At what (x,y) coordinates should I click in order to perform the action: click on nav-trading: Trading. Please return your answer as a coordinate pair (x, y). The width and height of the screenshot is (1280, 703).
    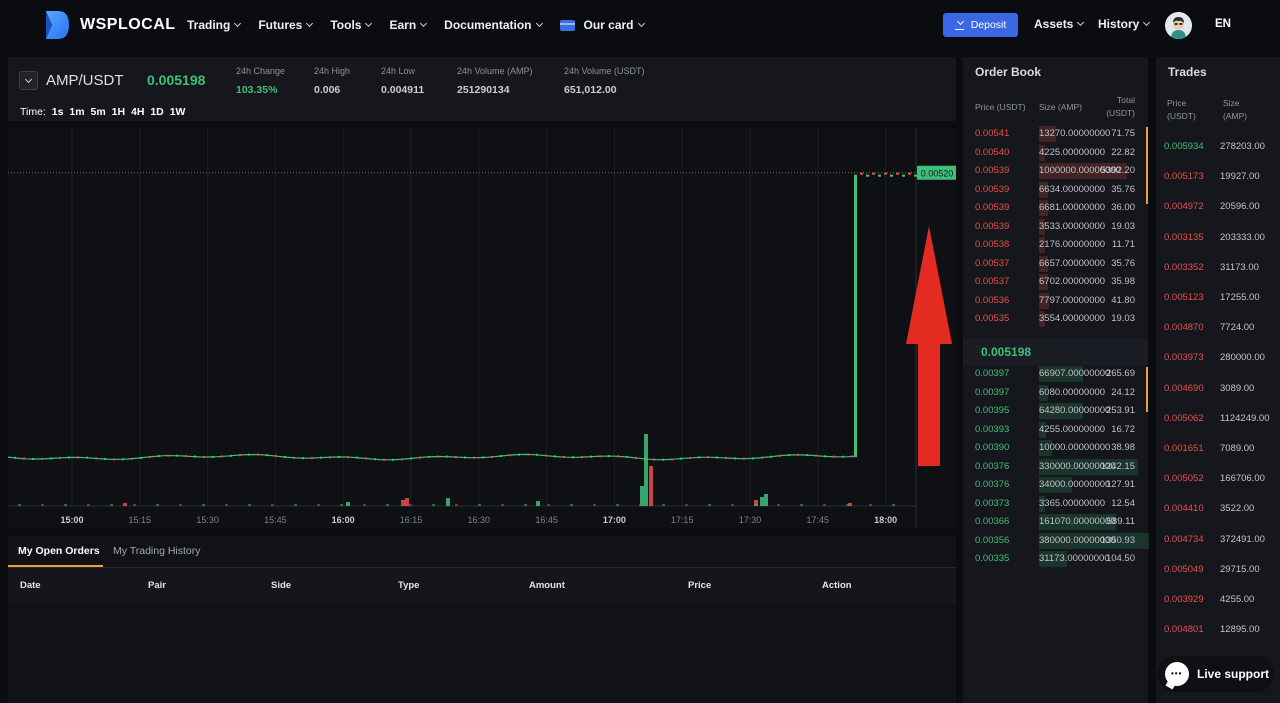
    Looking at the image, I should click on (214, 25).